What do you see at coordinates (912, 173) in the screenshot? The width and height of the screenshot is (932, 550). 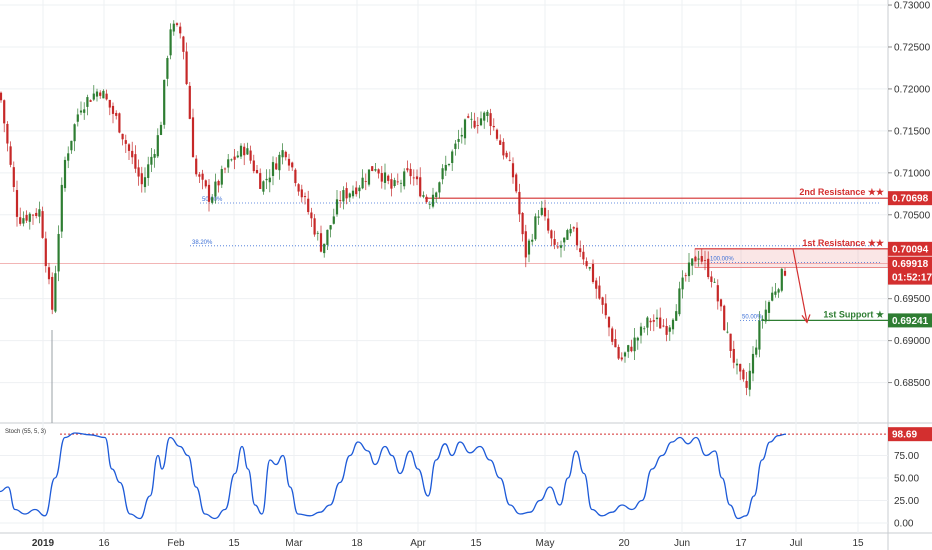 I see `price-tick-label: 0.71000` at bounding box center [912, 173].